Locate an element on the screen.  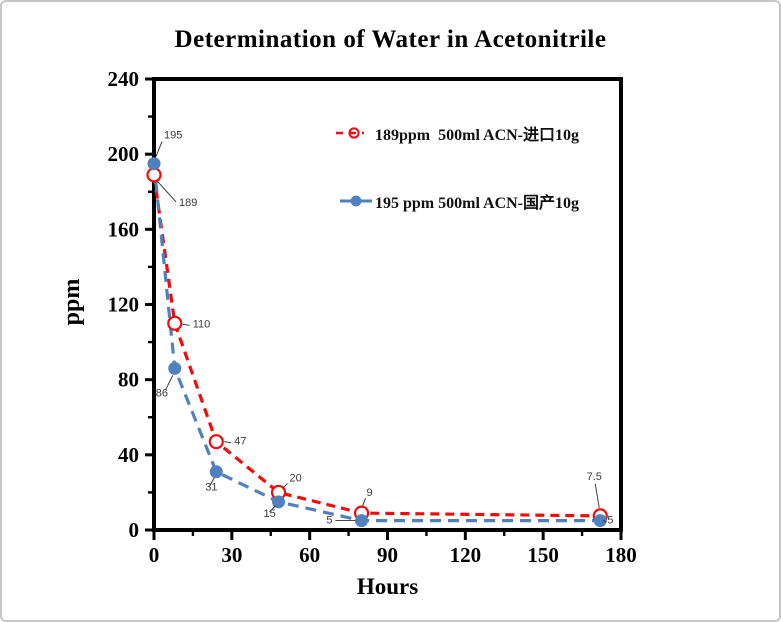
data-label: 195 is located at coordinates (173, 136).